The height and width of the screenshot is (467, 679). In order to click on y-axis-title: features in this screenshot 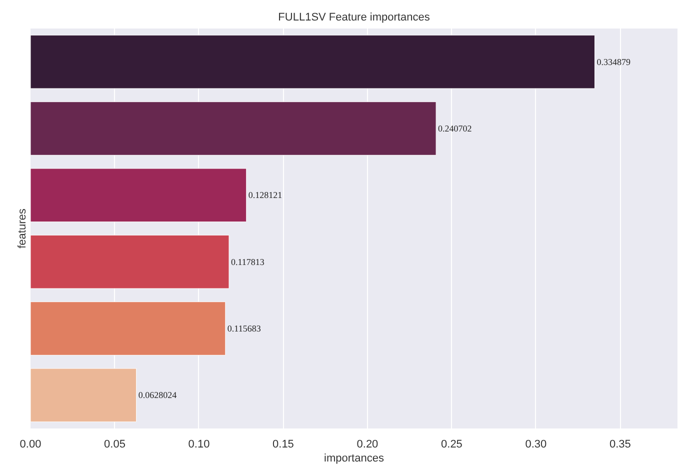, I will do `click(22, 228)`.